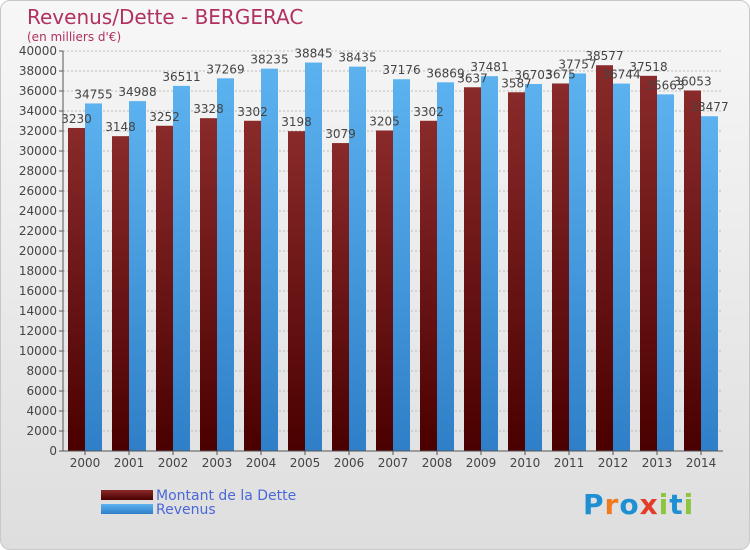 This screenshot has height=550, width=750. I want to click on data-label-debt: 3198, so click(296, 122).